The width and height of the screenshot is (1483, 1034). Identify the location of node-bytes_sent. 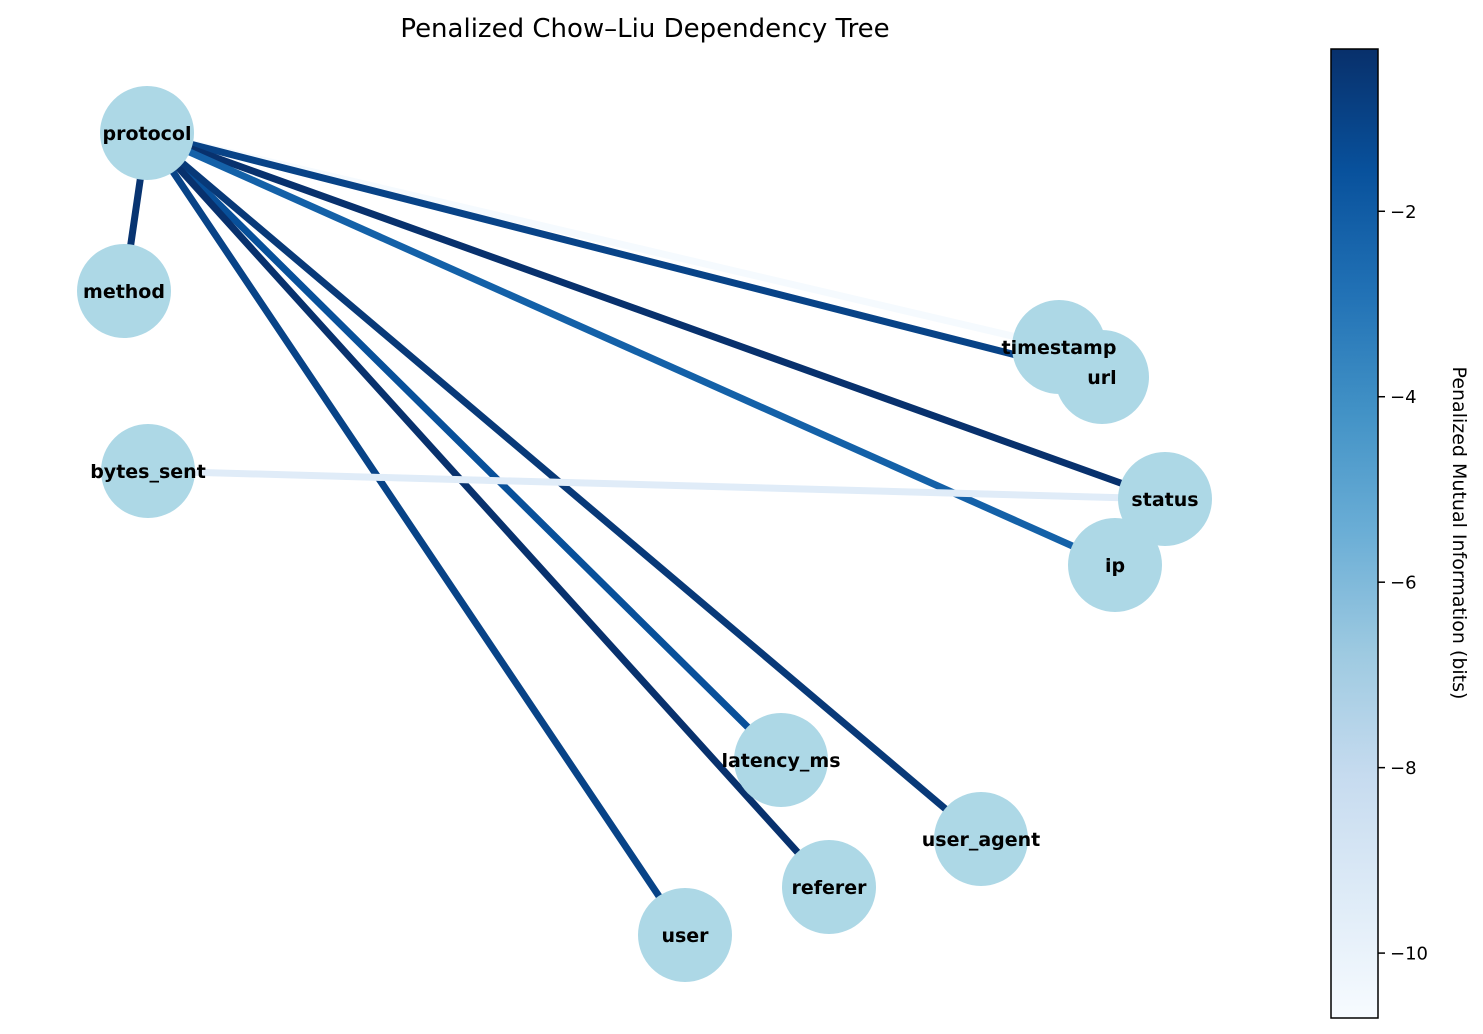
(148, 471).